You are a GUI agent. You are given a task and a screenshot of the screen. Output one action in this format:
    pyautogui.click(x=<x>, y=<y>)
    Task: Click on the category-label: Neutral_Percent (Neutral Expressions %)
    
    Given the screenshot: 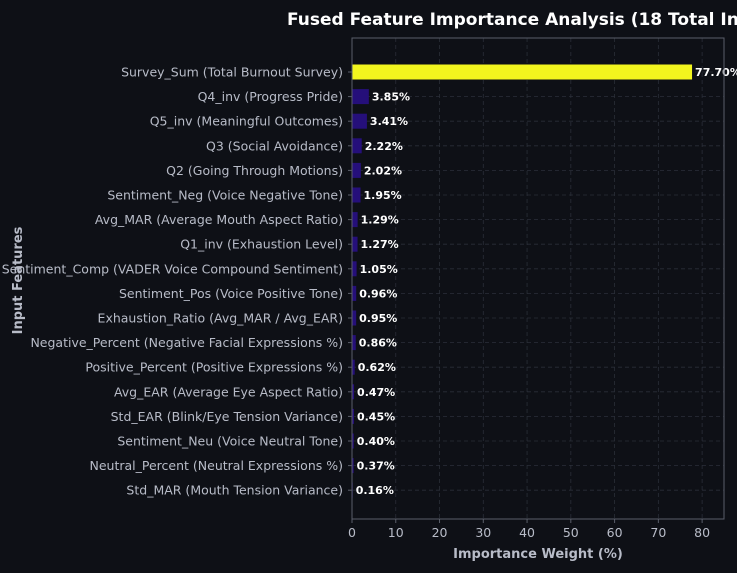 What is the action you would take?
    pyautogui.click(x=216, y=465)
    